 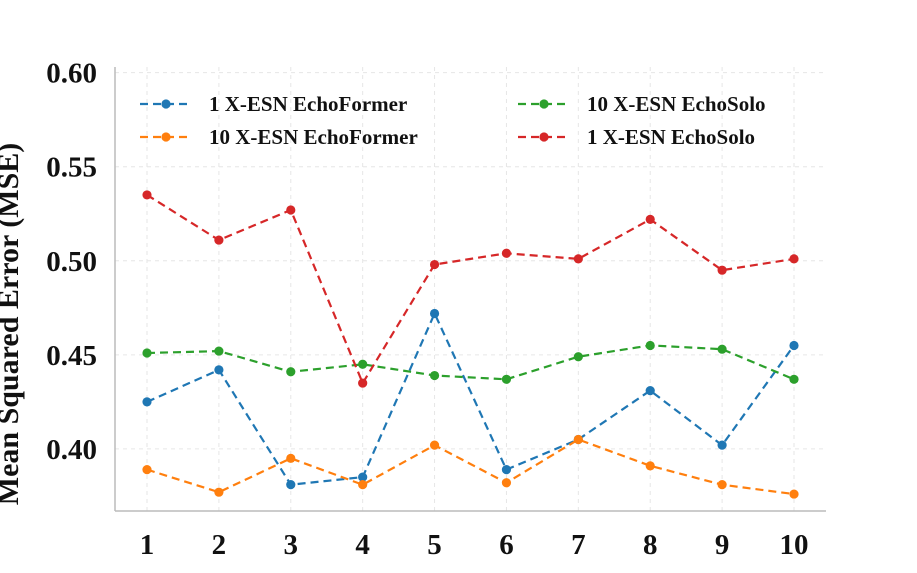 I want to click on x-tick-label: 8, so click(x=650, y=545).